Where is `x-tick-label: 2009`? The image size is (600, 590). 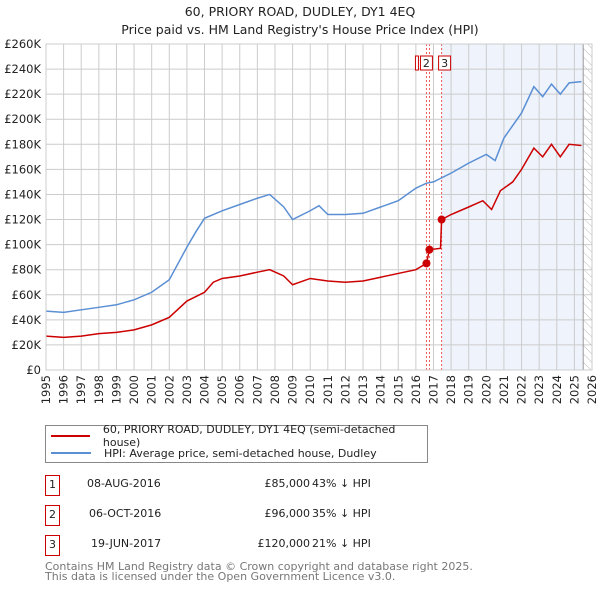
x-tick-label: 2009 is located at coordinates (293, 389).